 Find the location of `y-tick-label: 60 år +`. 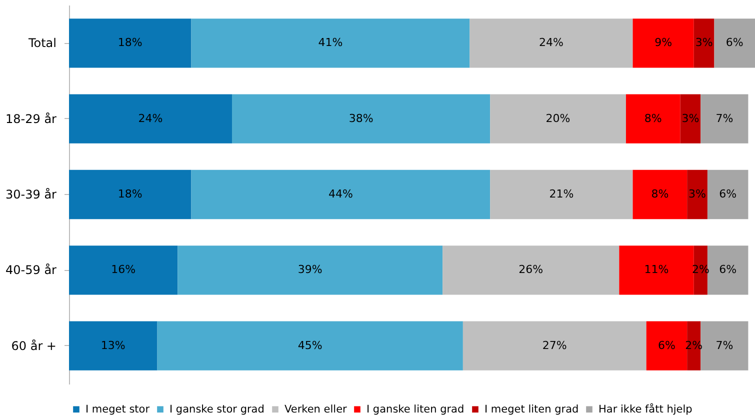

y-tick-label: 60 år + is located at coordinates (33, 345).